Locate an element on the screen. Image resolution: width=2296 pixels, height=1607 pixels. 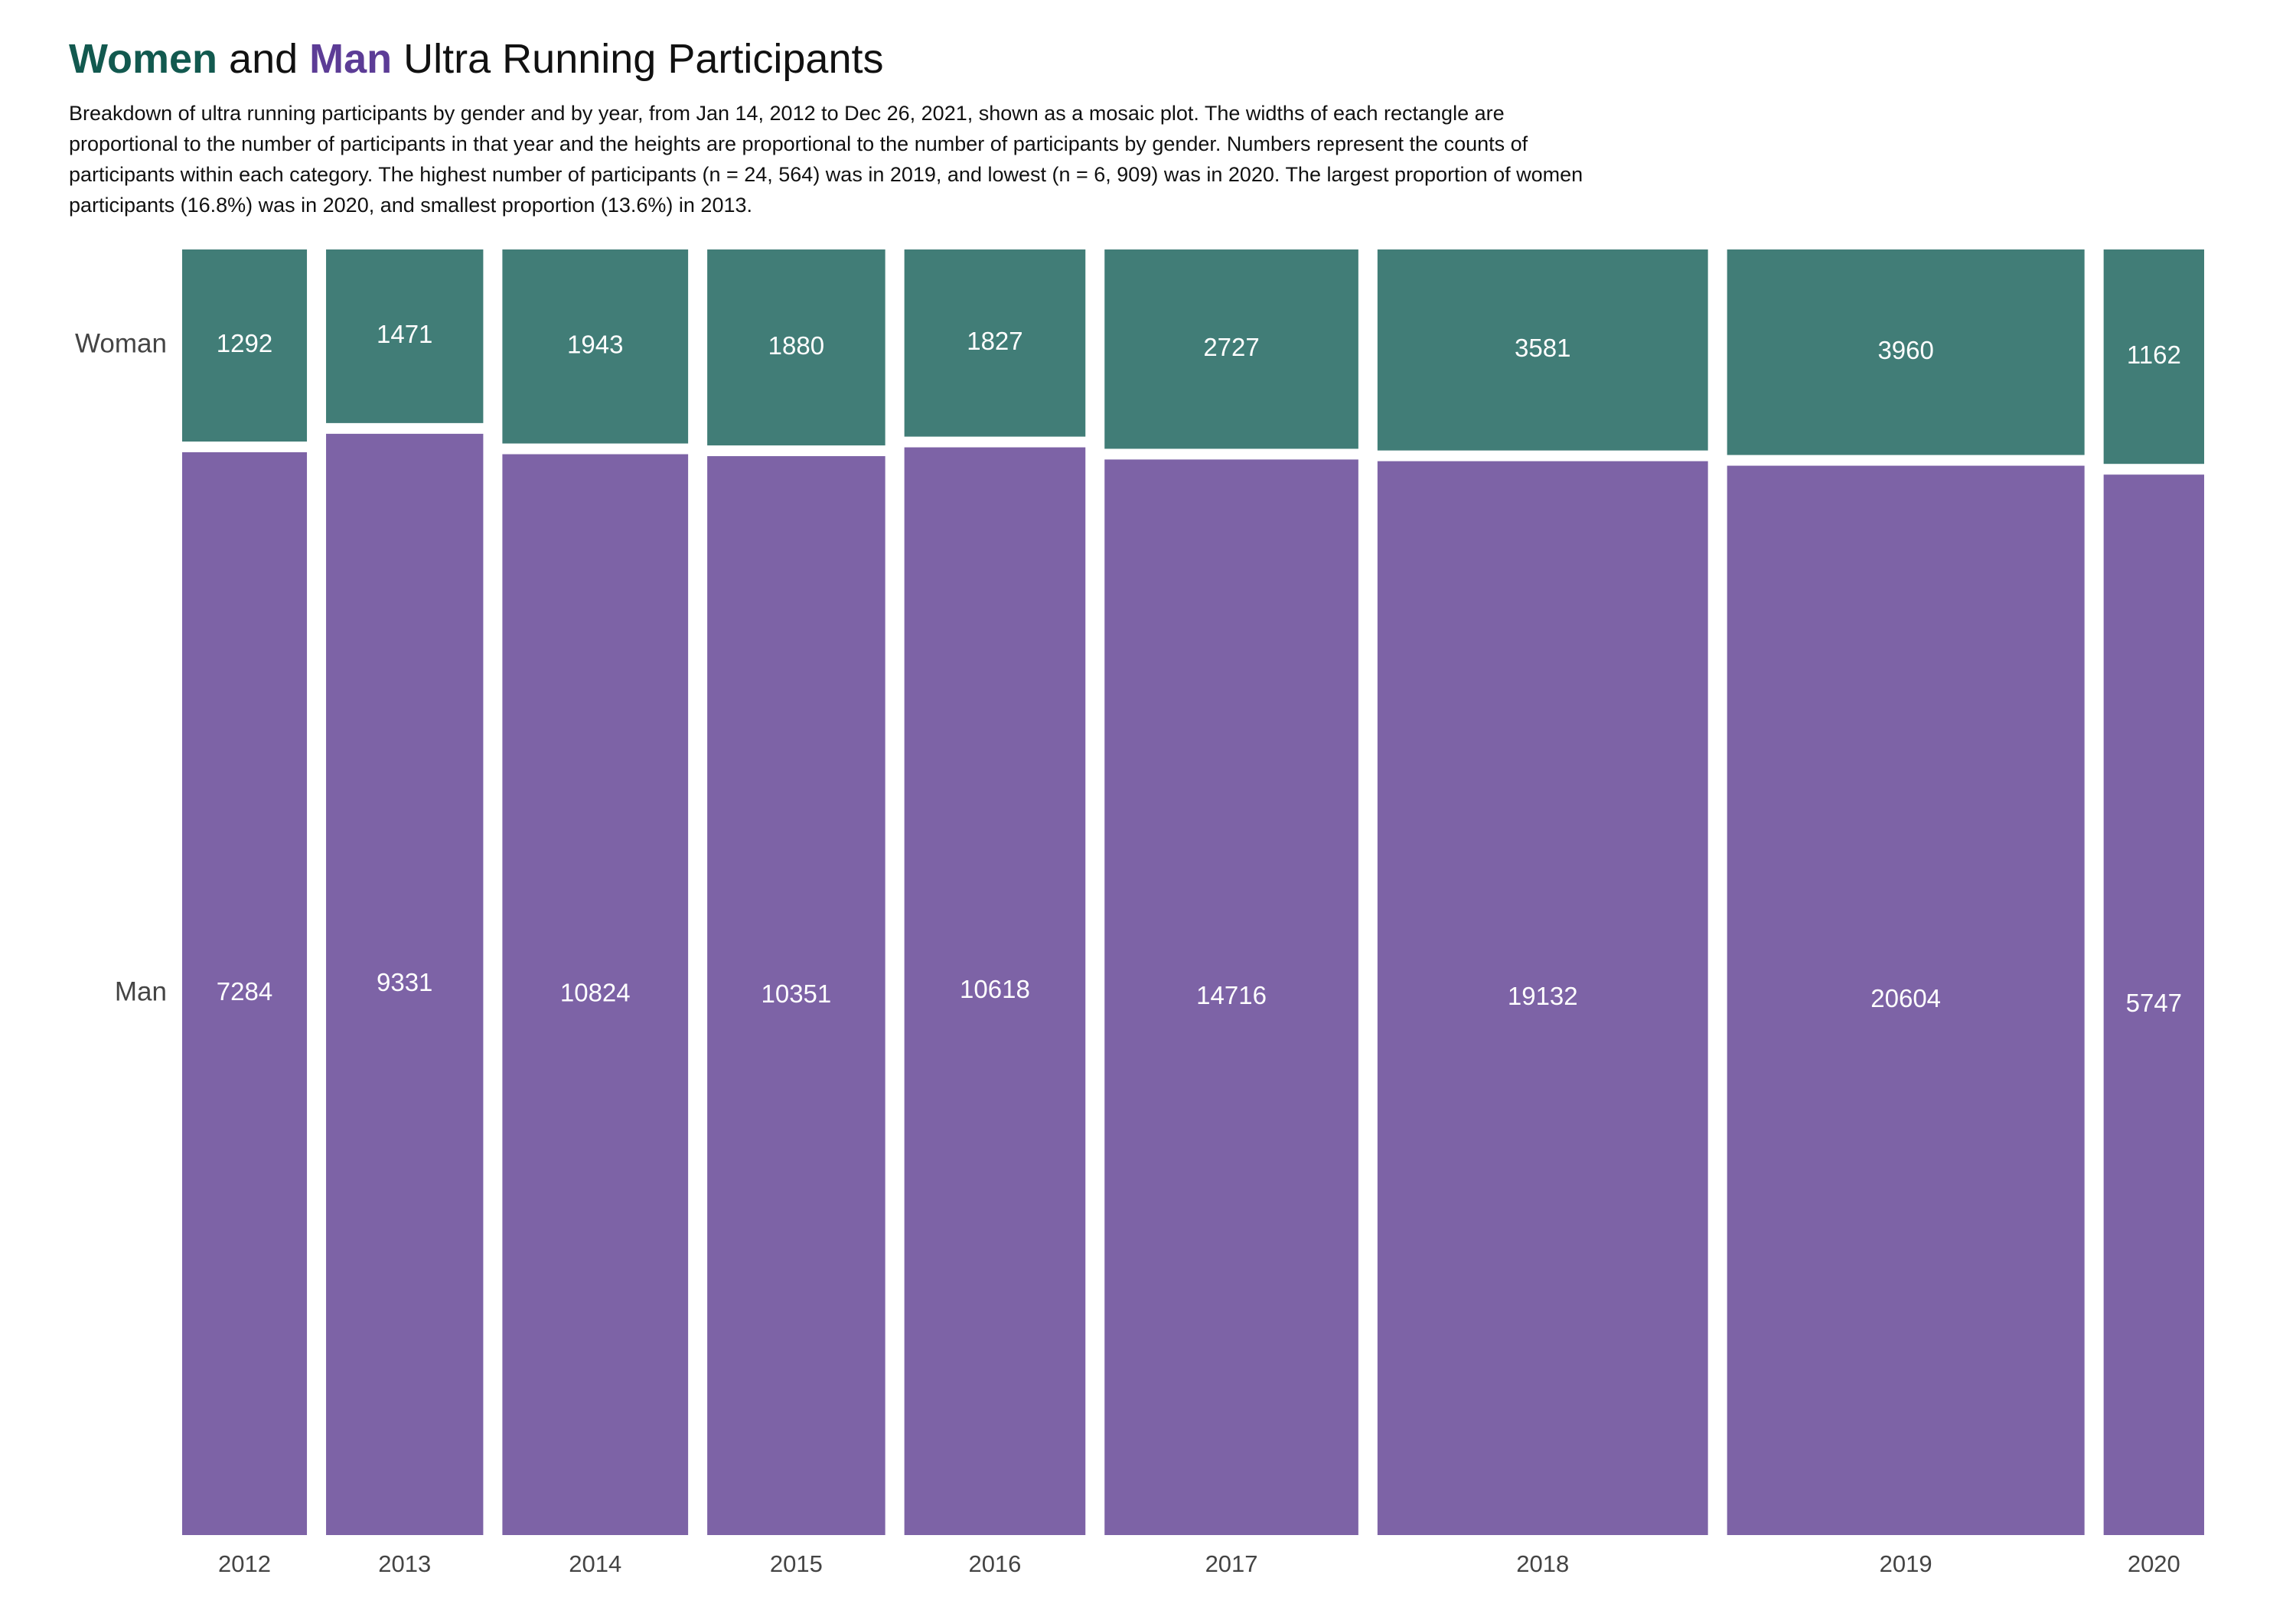
bar-man-2015 is located at coordinates (796, 996).